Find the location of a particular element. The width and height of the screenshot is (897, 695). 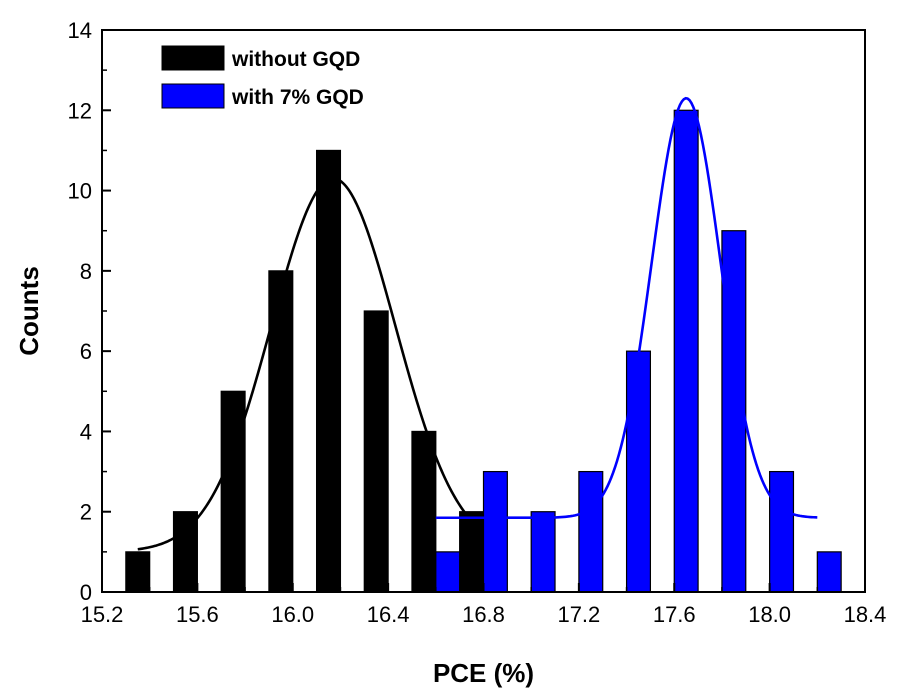

x-tick-label: 16.4 is located at coordinates (388, 614).